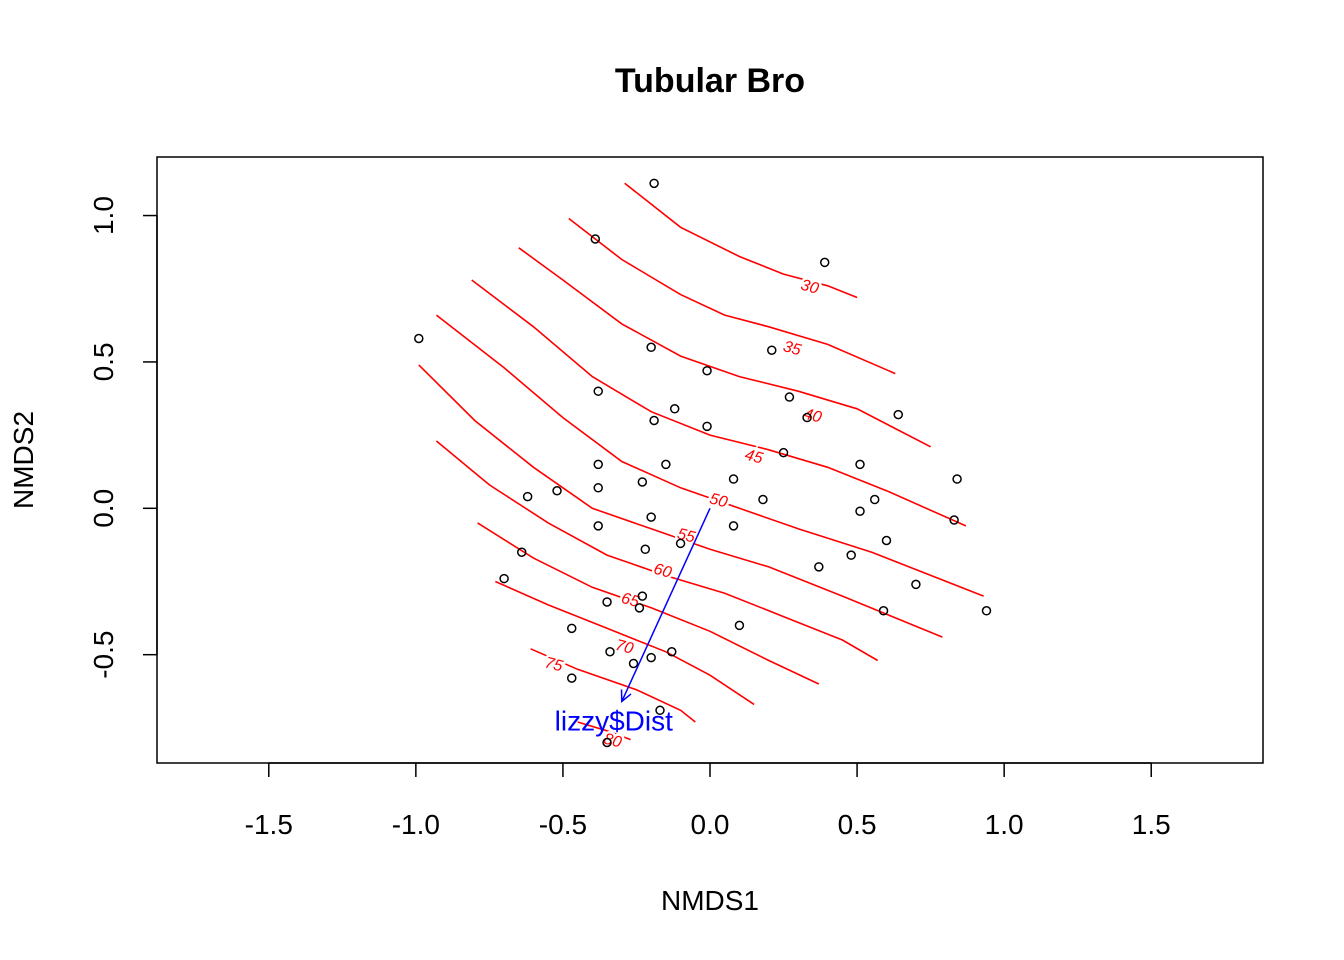 The image size is (1344, 960). What do you see at coordinates (1151, 824) in the screenshot?
I see `x-tick-label: 1.5` at bounding box center [1151, 824].